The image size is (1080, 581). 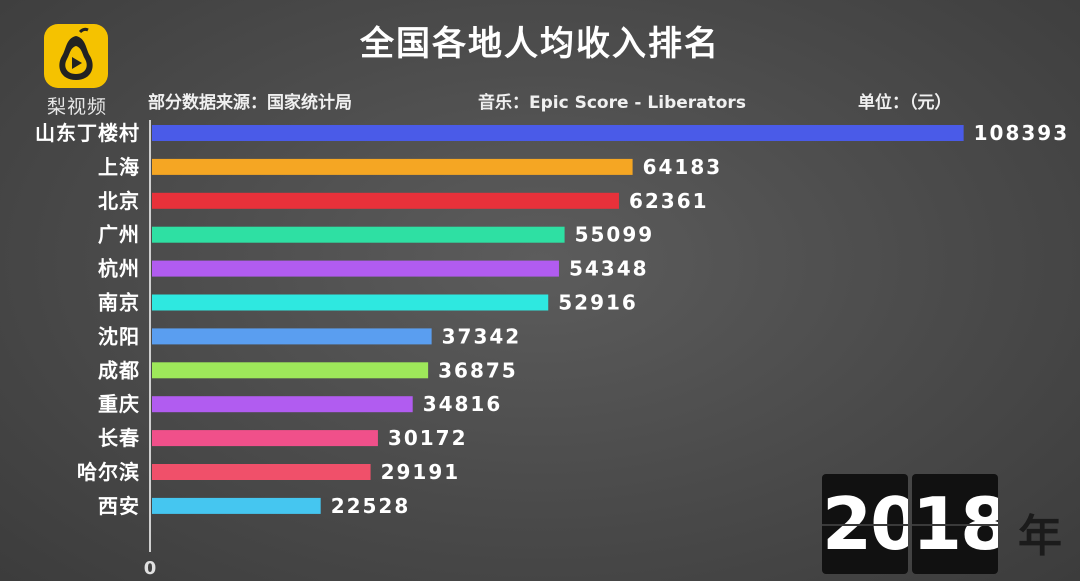 I want to click on category-label: 长春, so click(x=119, y=438).